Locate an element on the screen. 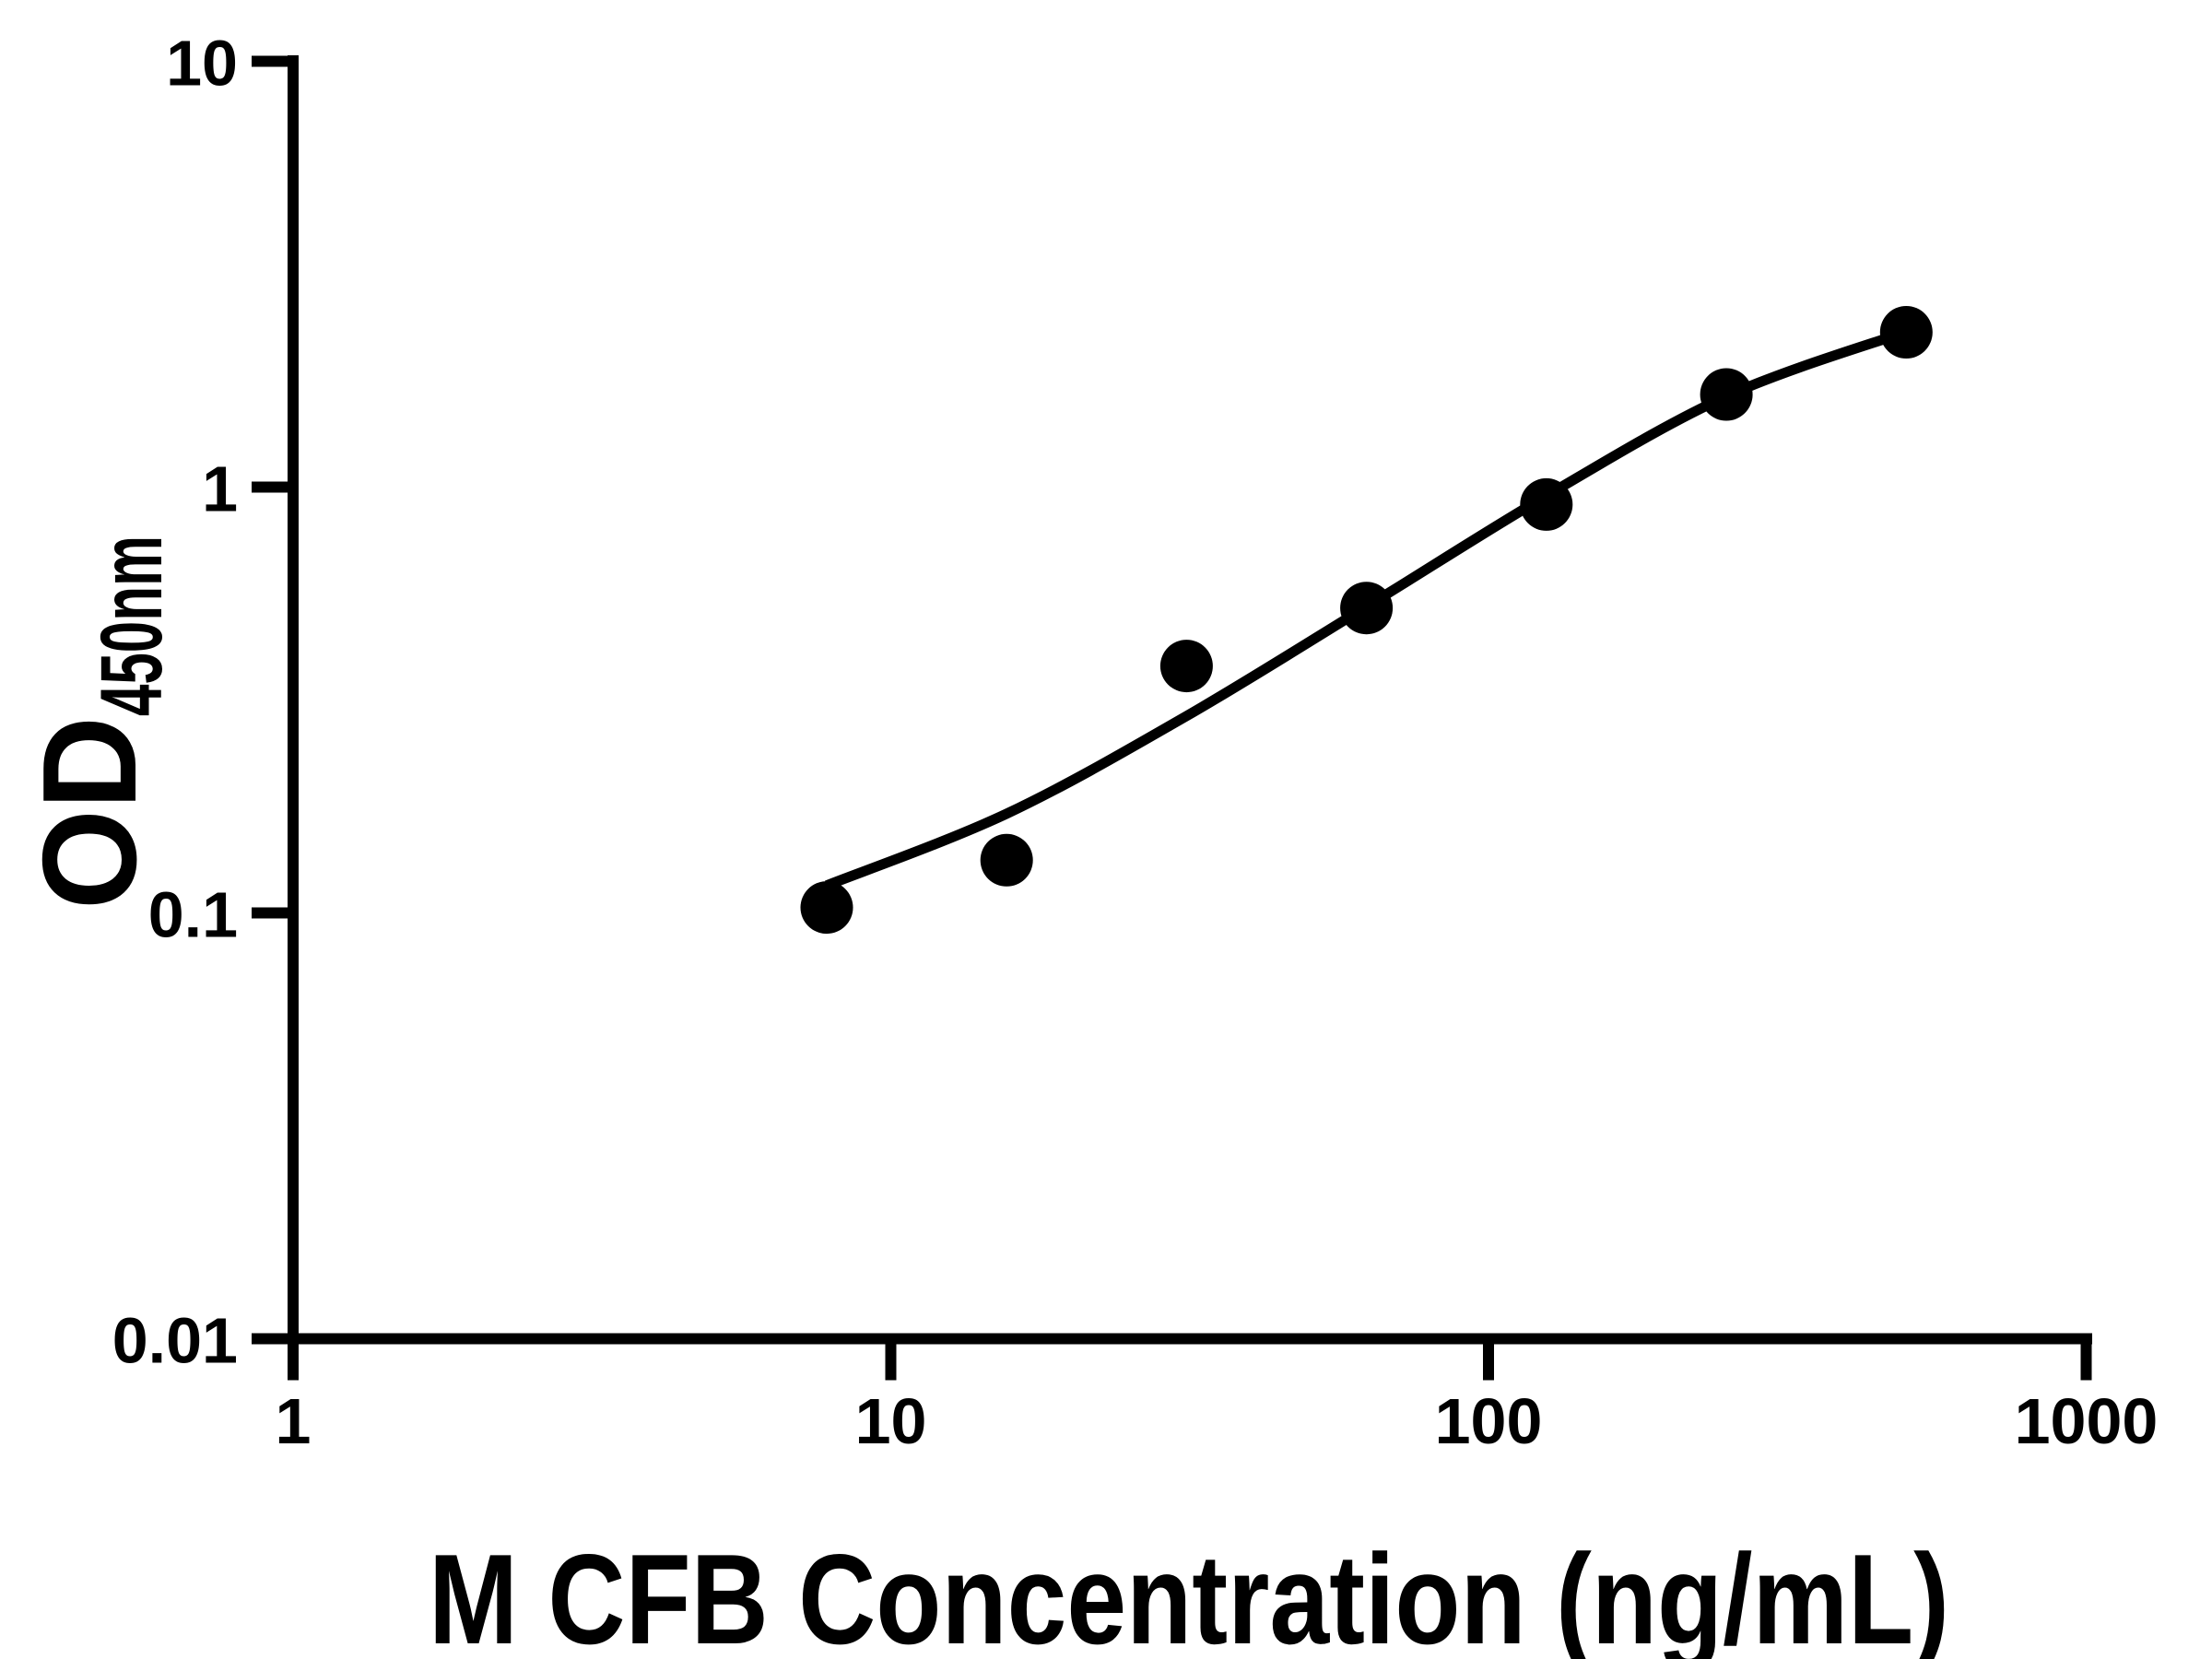 This screenshot has width=2212, height=1659. x-tick-label: 1 is located at coordinates (294, 1421).